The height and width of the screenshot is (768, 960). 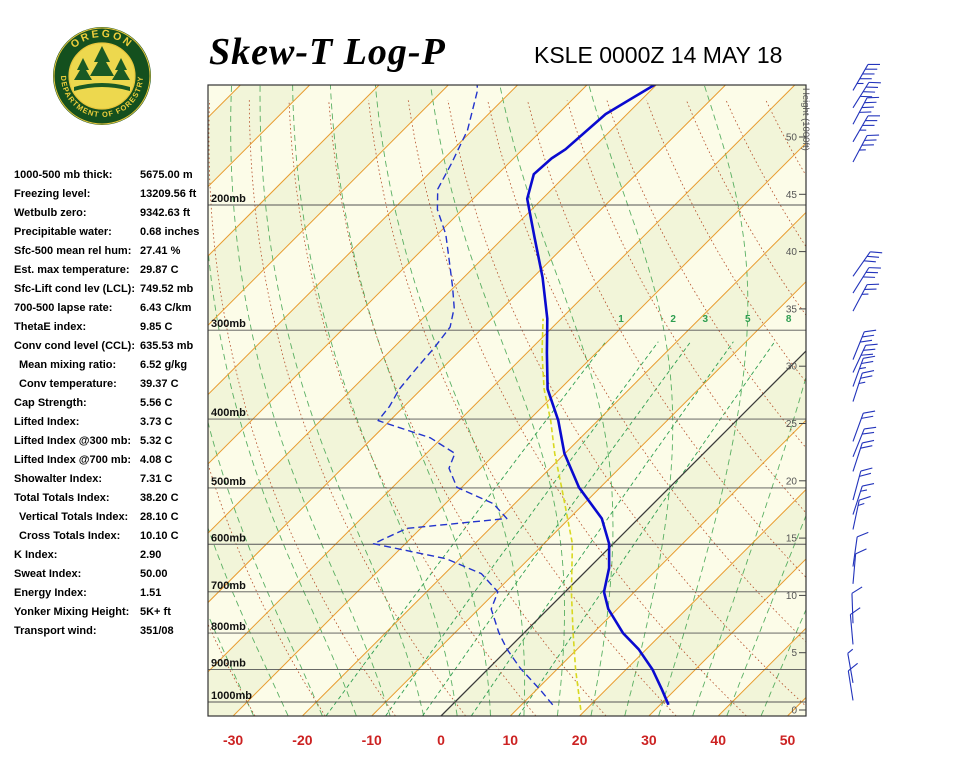 What do you see at coordinates (156, 479) in the screenshot?
I see `index-value: 7.31 C` at bounding box center [156, 479].